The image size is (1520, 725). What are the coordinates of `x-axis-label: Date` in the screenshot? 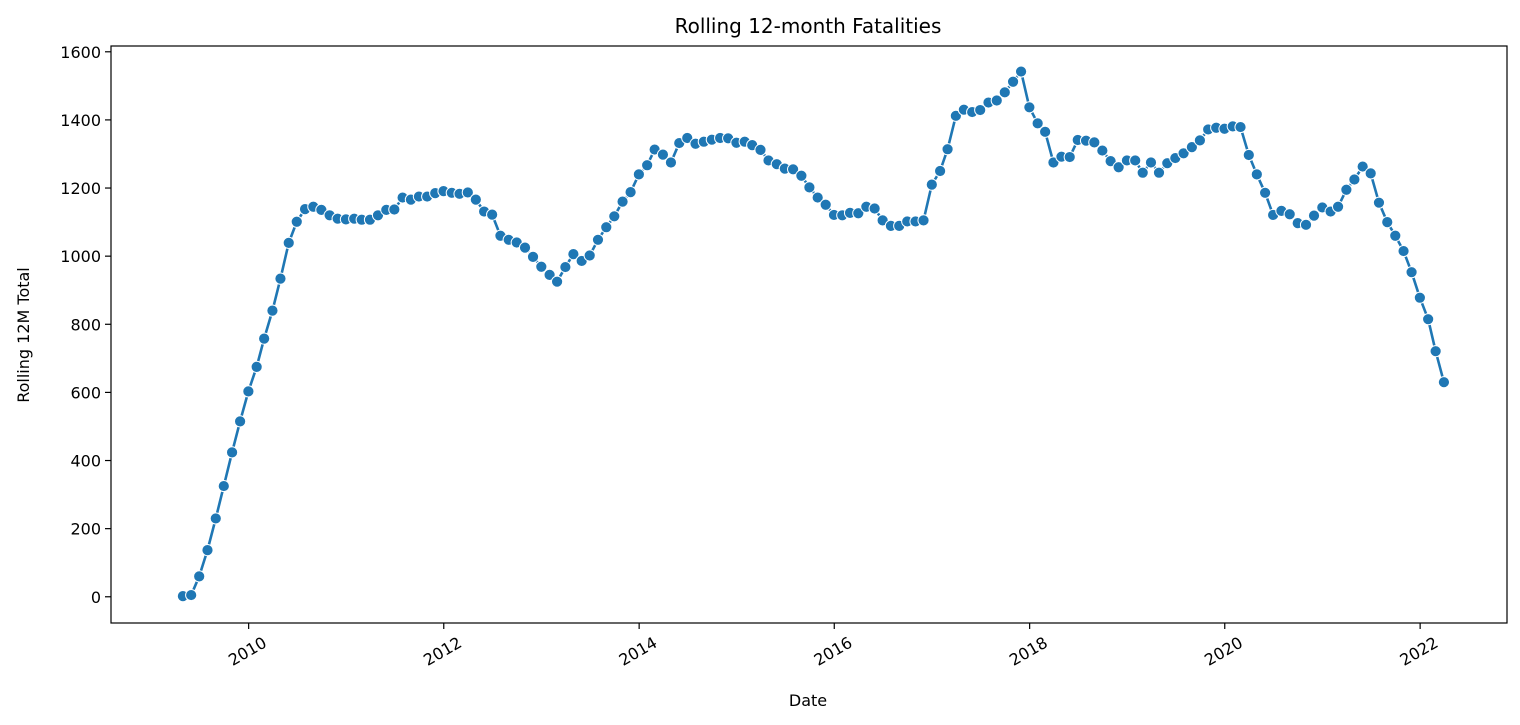 It's located at (808, 700).